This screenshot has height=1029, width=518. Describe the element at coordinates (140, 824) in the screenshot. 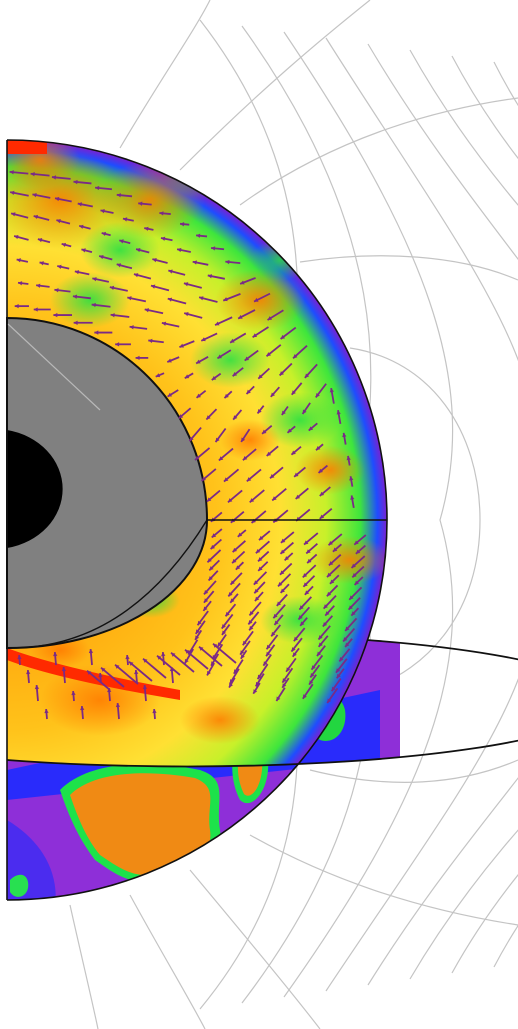

I see `continent` at that location.